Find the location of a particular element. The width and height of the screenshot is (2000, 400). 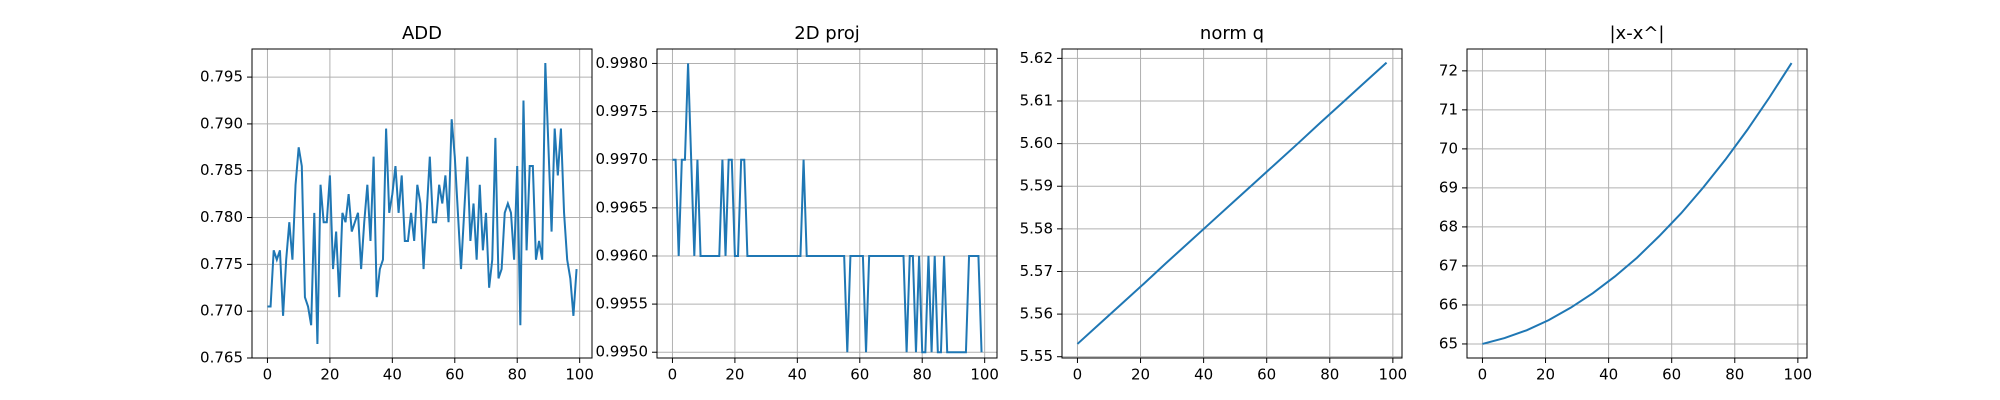

chart-title: 2D proj is located at coordinates (826, 33).